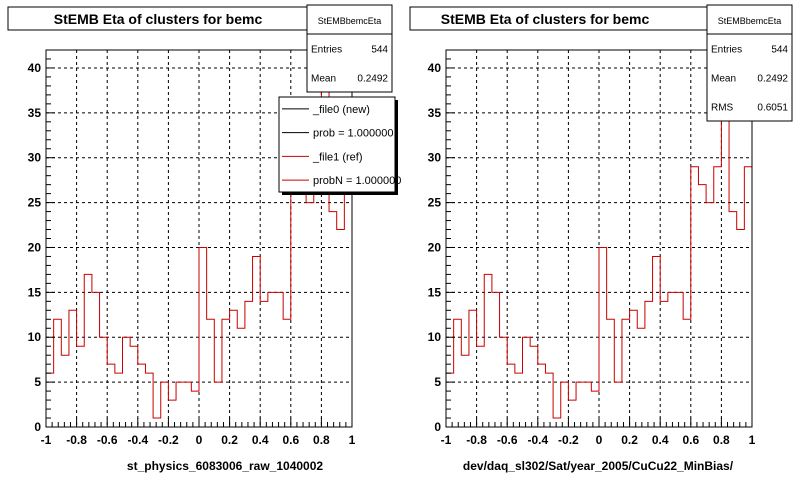  I want to click on right-stats-box, so click(749, 63).